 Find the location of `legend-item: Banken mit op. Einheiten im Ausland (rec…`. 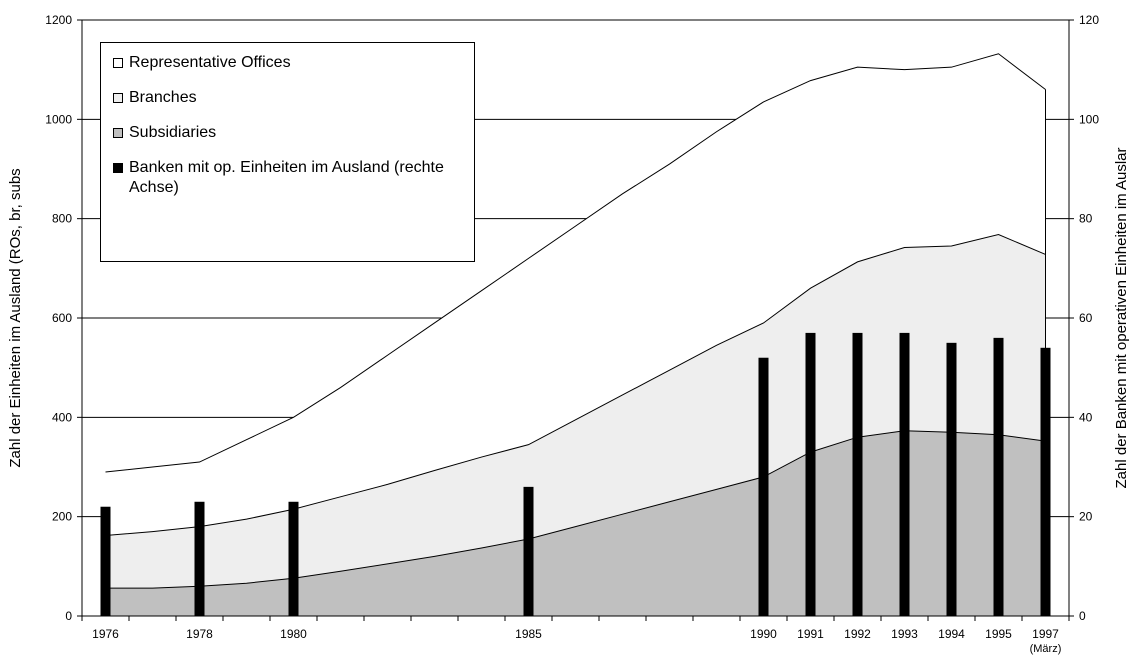

legend-item: Banken mit op. Einheiten im Ausland (rec… is located at coordinates (287, 178).